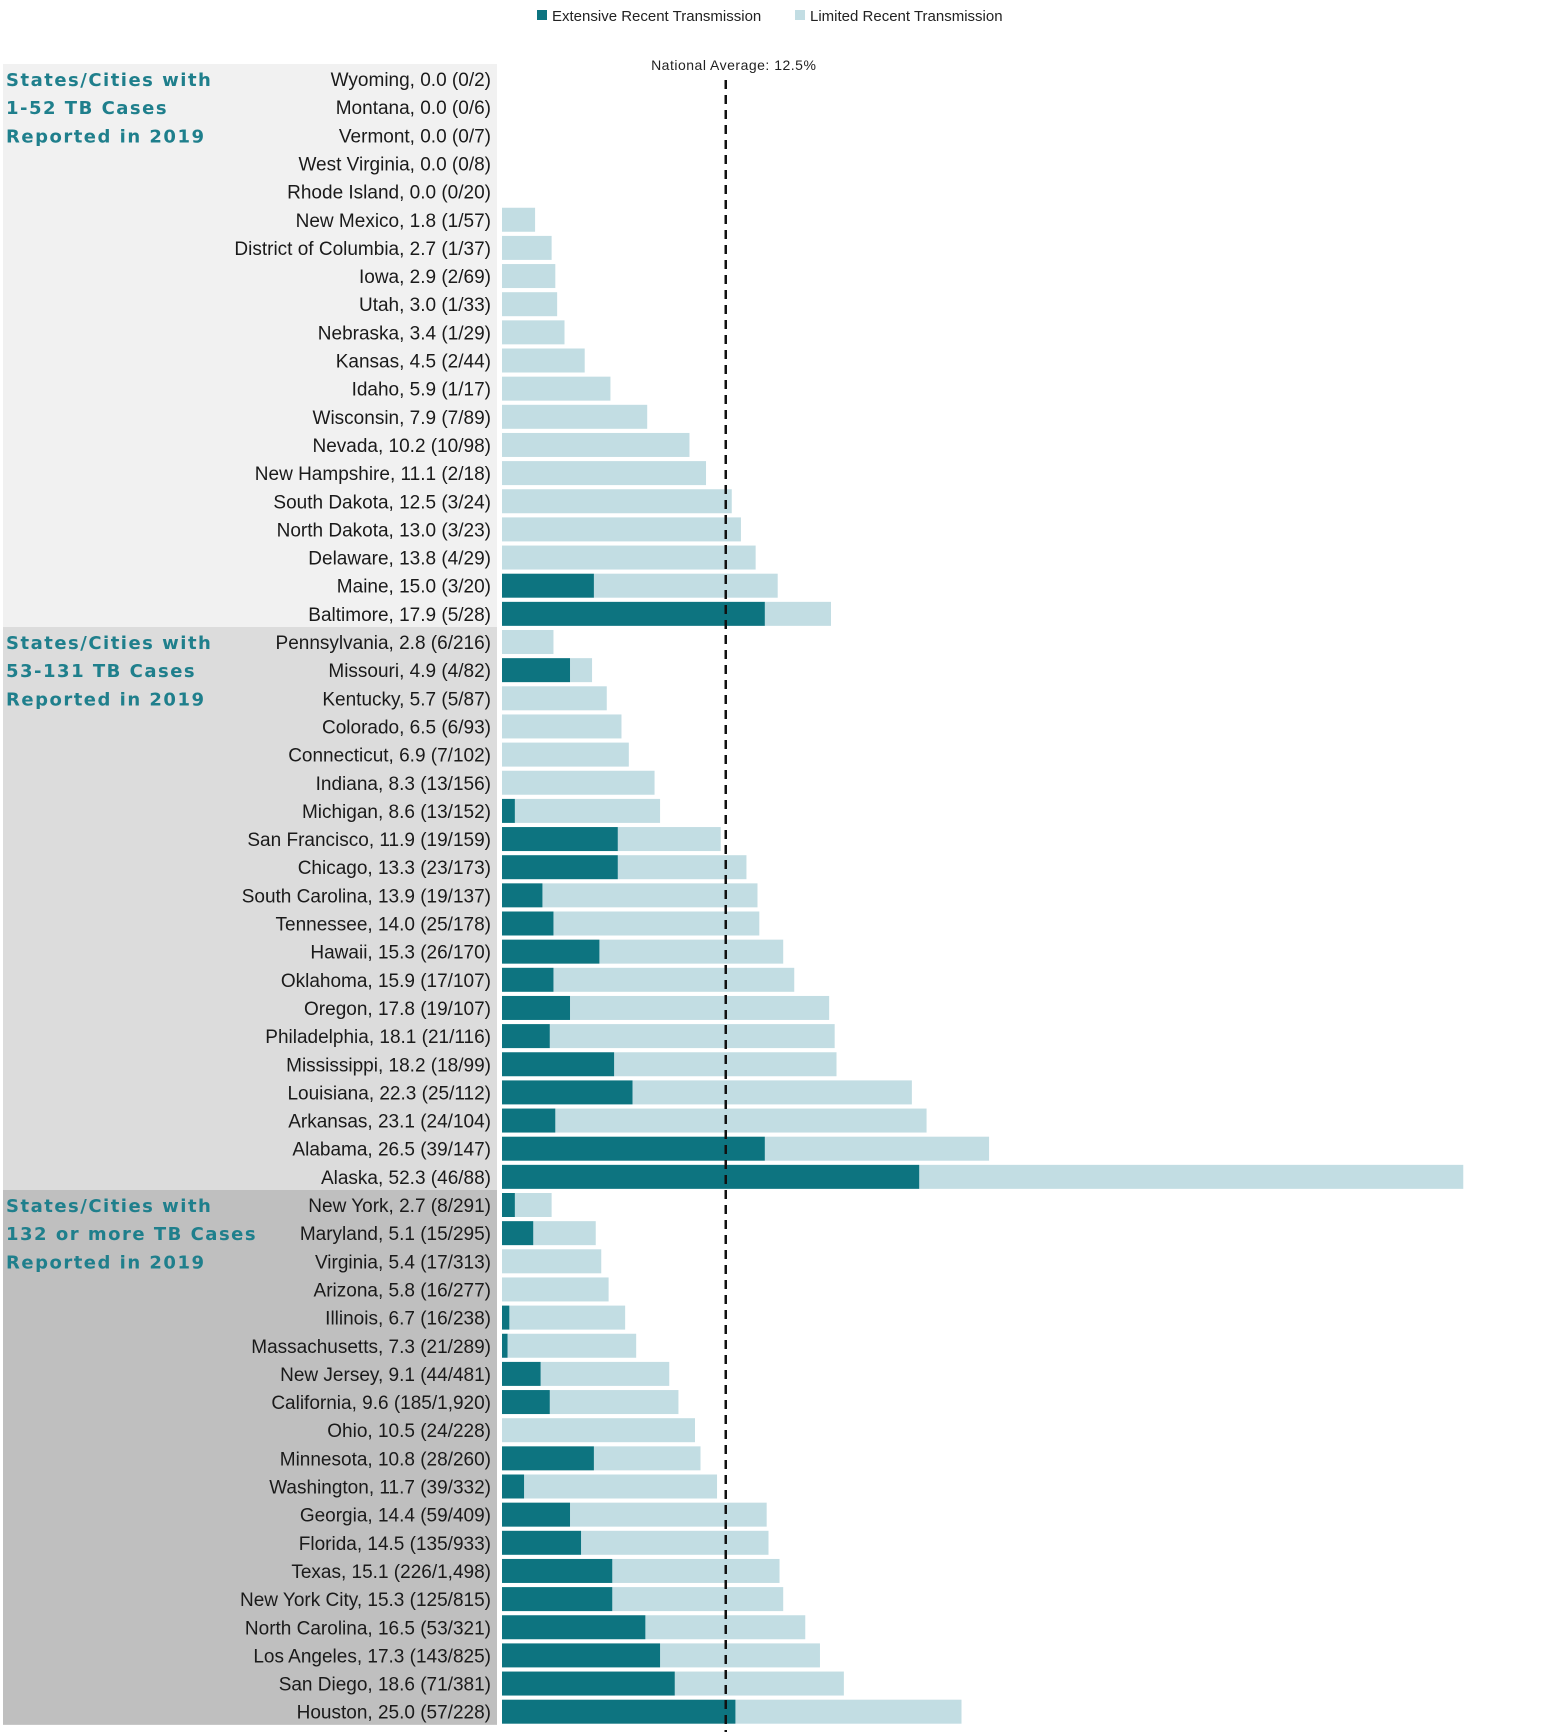 The image size is (1553, 1732). Describe the element at coordinates (402, 418) in the screenshot. I see `row-label: Wisconsin, 7.9 (7/89)` at that location.